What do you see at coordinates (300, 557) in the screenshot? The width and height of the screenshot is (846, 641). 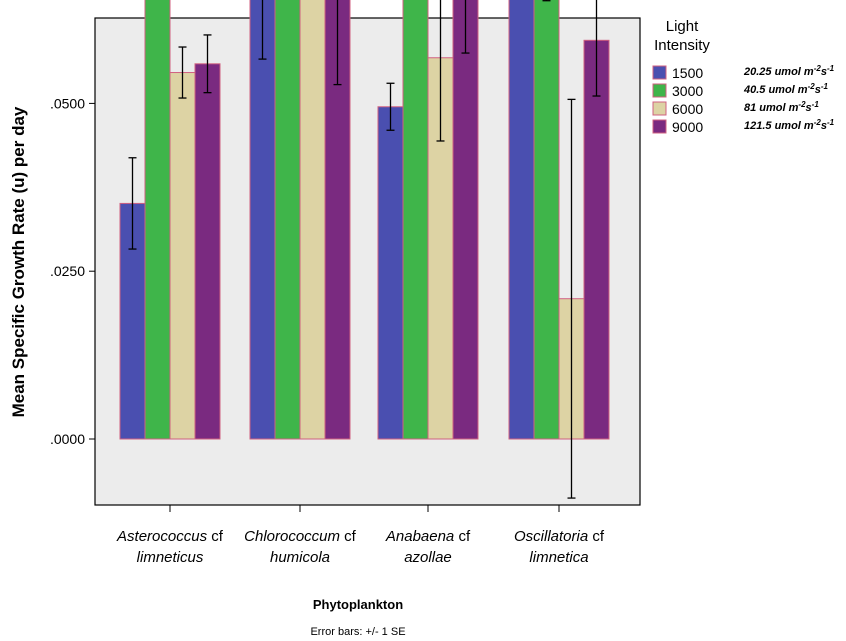 I see `x-tick-label: humicola` at bounding box center [300, 557].